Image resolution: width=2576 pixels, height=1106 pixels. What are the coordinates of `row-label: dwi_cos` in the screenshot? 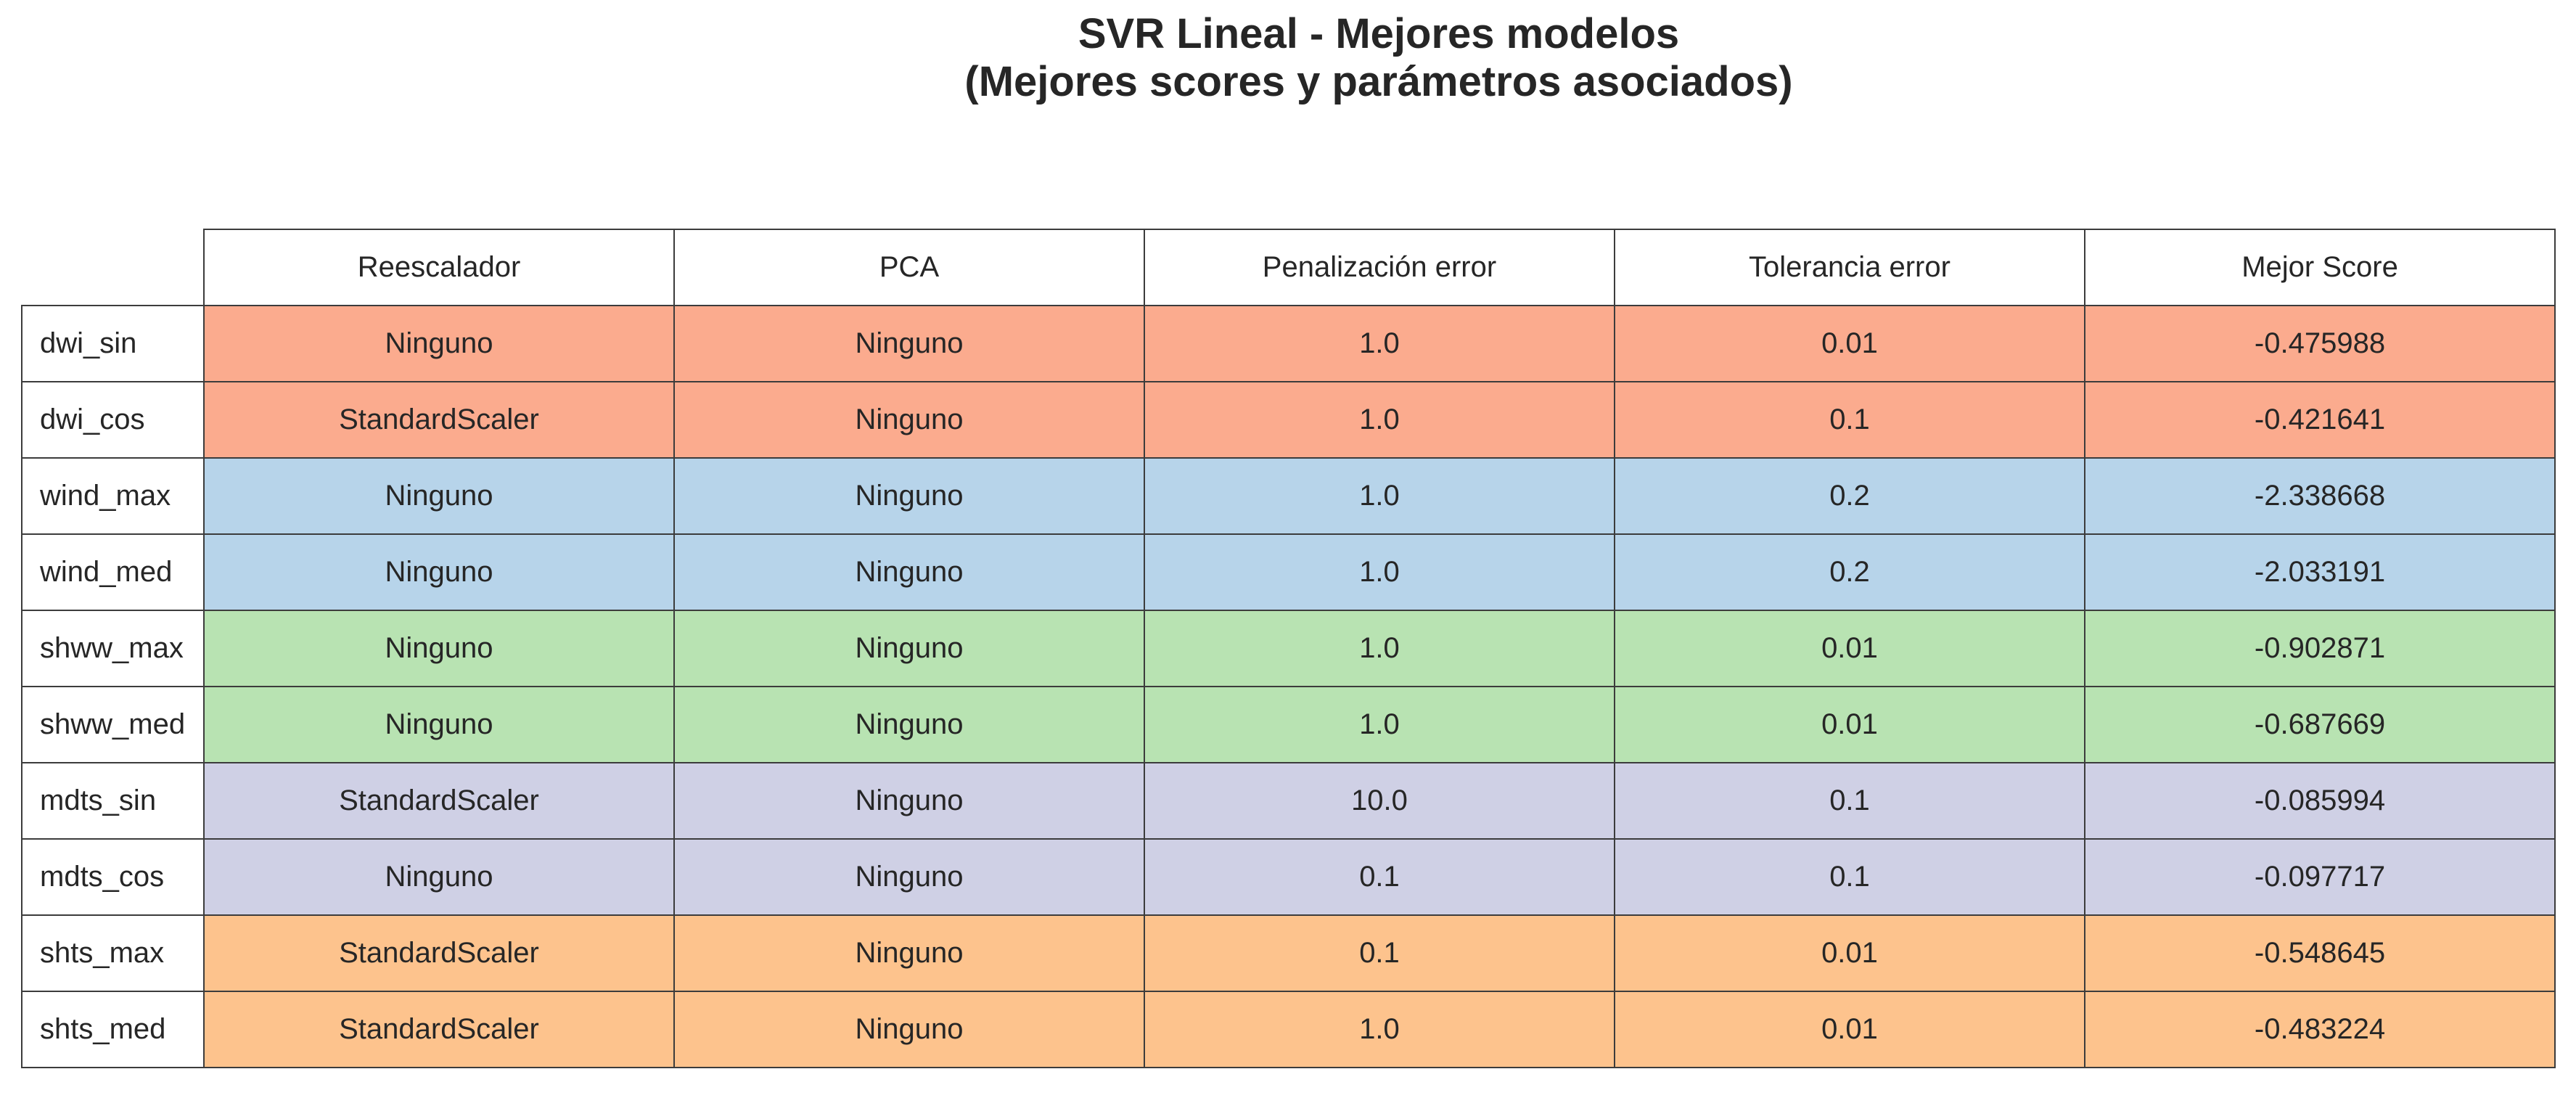 It's located at (113, 420).